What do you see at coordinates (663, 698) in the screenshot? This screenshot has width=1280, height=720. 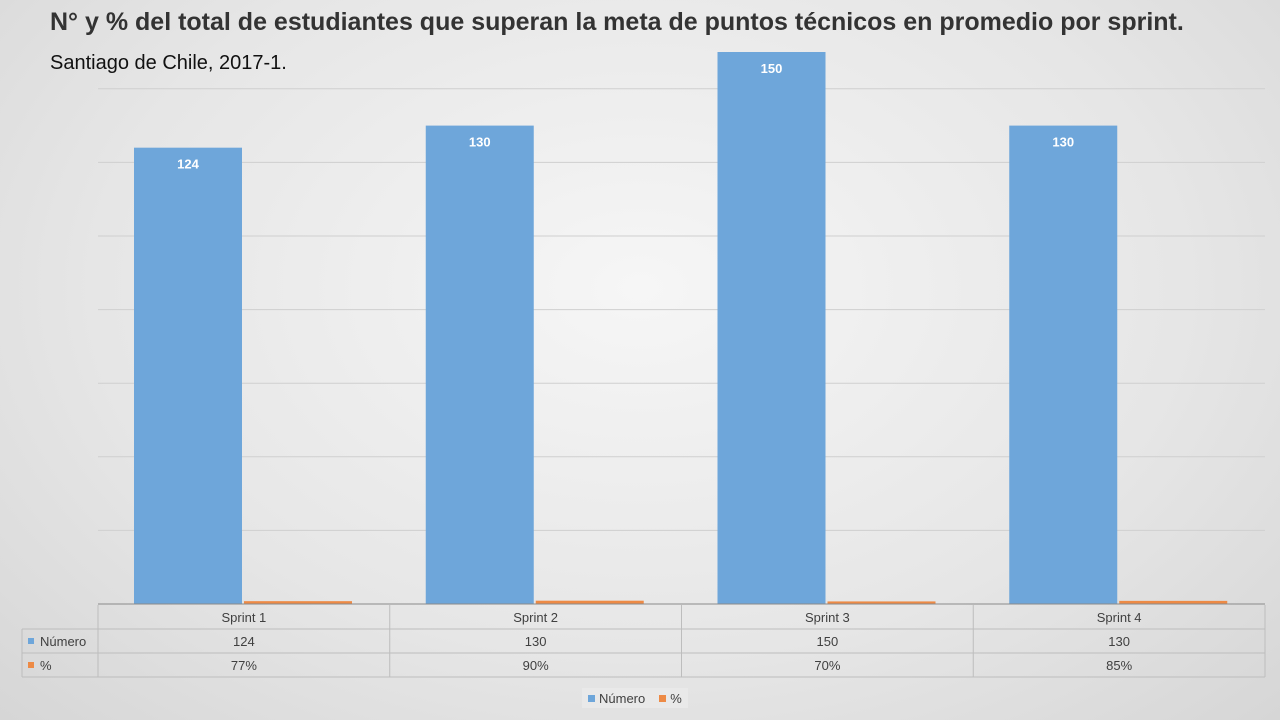 I see `legend-swatch-pct` at bounding box center [663, 698].